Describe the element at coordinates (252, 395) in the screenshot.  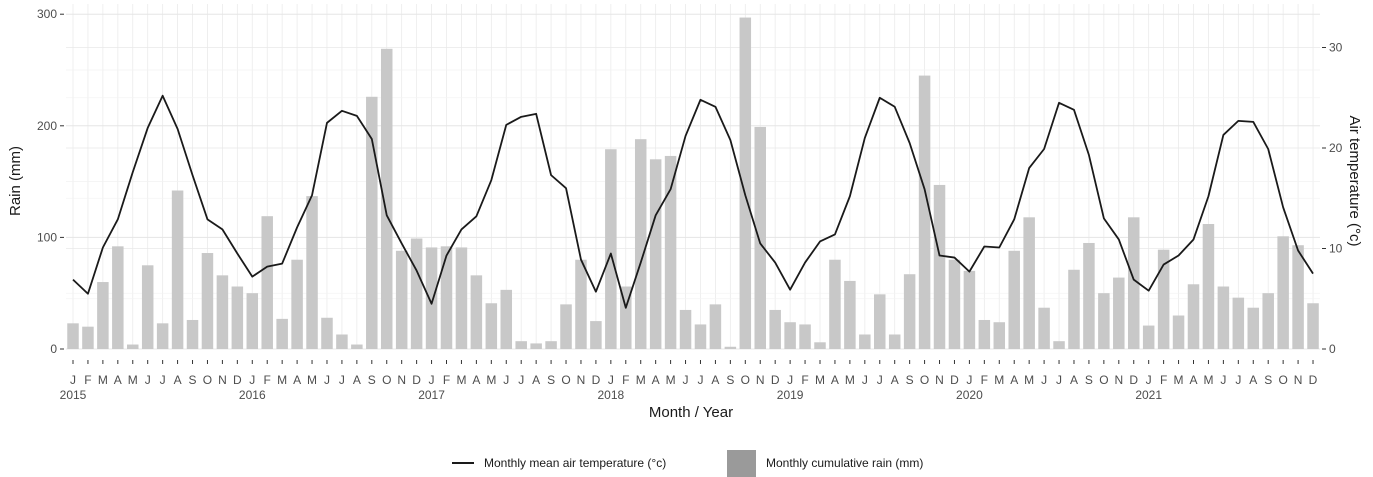
I see `x-axis-year-label: 2016` at that location.